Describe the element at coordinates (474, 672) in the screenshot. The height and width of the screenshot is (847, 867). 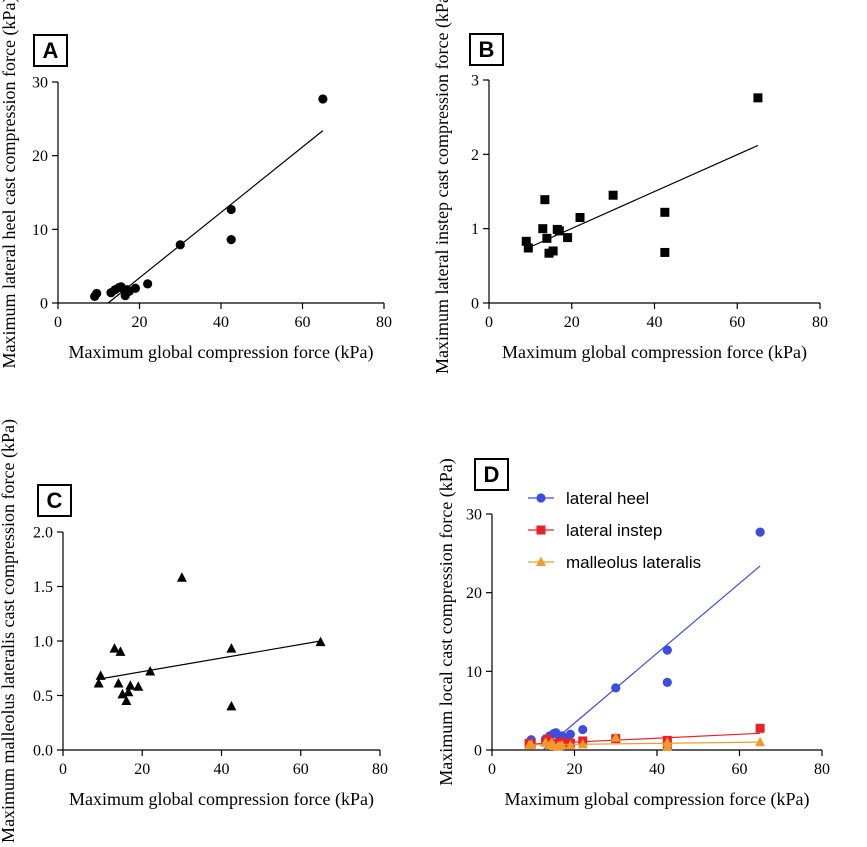
I see `y-tick-label: 10` at that location.